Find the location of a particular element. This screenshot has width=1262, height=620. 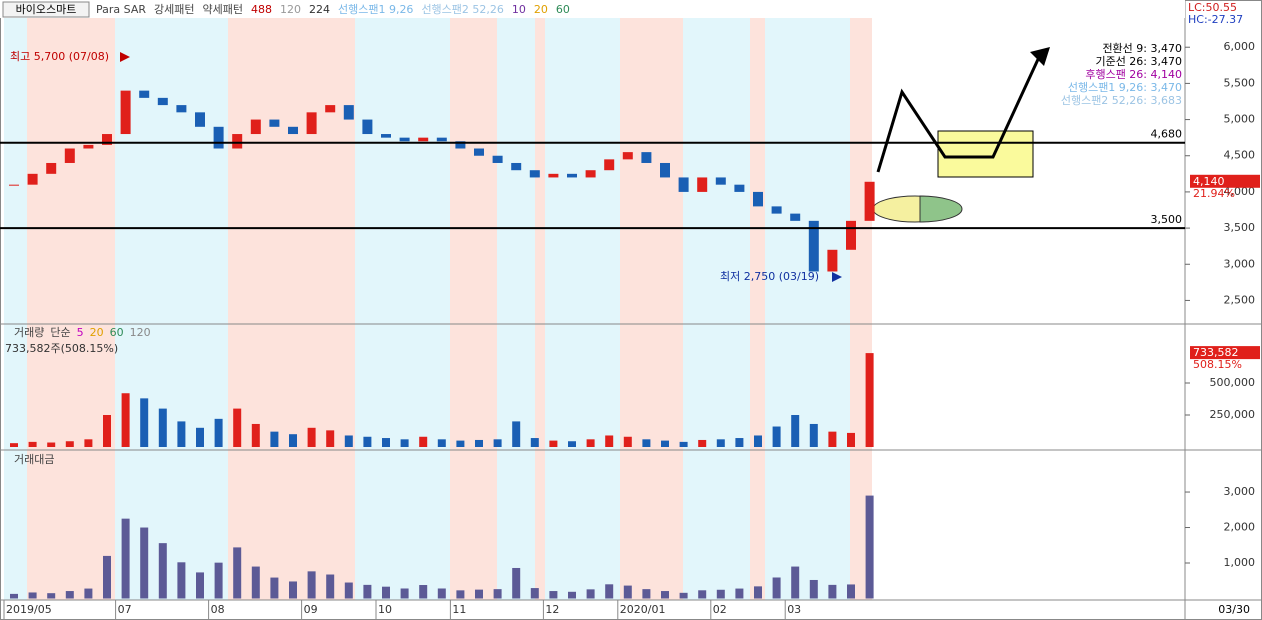

support-ellipse-part is located at coordinates (941, 209).